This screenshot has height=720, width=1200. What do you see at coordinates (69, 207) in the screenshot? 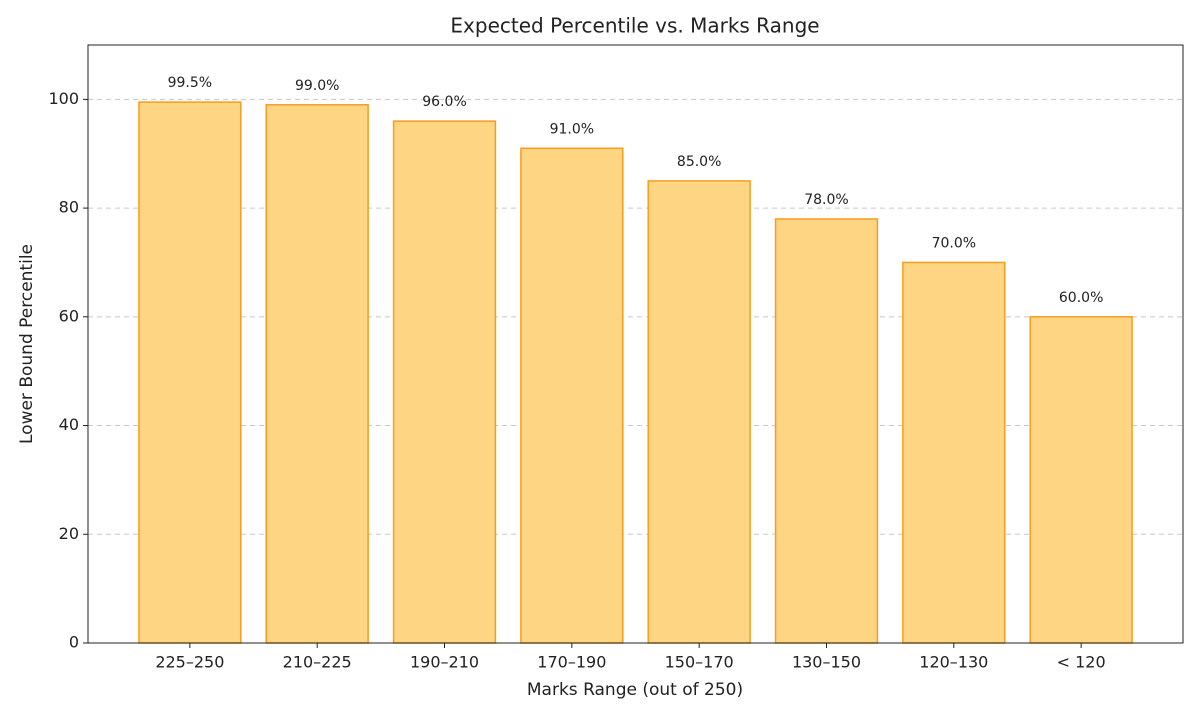
I see `y-tick-label: 80` at bounding box center [69, 207].